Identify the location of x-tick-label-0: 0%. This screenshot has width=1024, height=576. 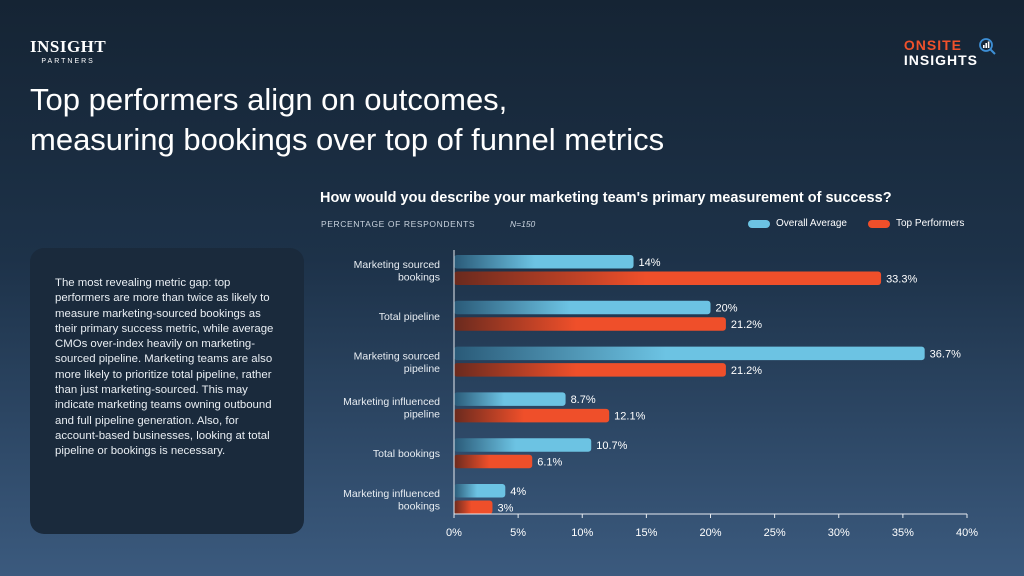
(454, 533).